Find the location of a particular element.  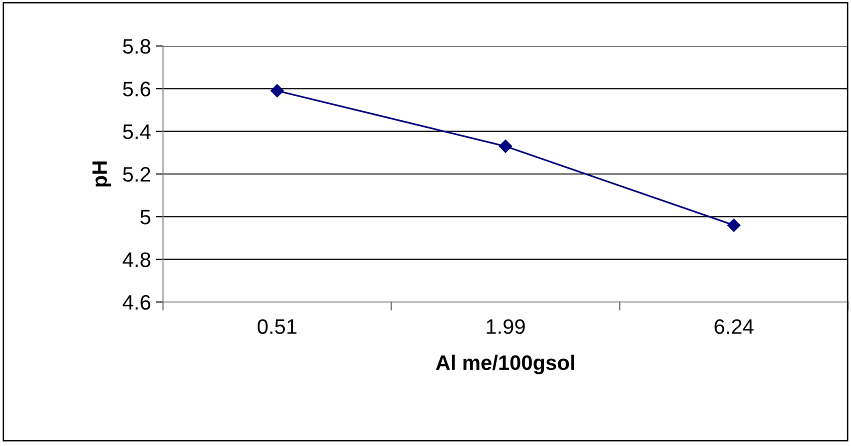

y-tick-label: 5.2 is located at coordinates (136, 174).